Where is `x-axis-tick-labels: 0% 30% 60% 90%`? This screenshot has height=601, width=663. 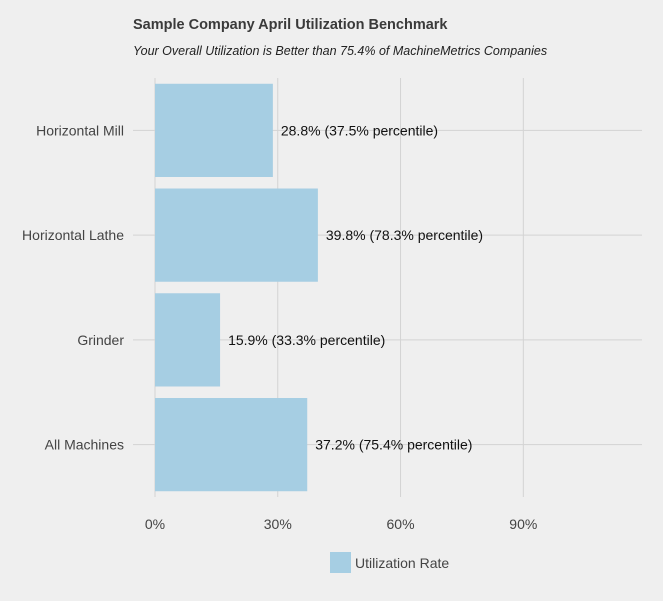 x-axis-tick-labels: 0% 30% 60% 90% is located at coordinates (341, 524).